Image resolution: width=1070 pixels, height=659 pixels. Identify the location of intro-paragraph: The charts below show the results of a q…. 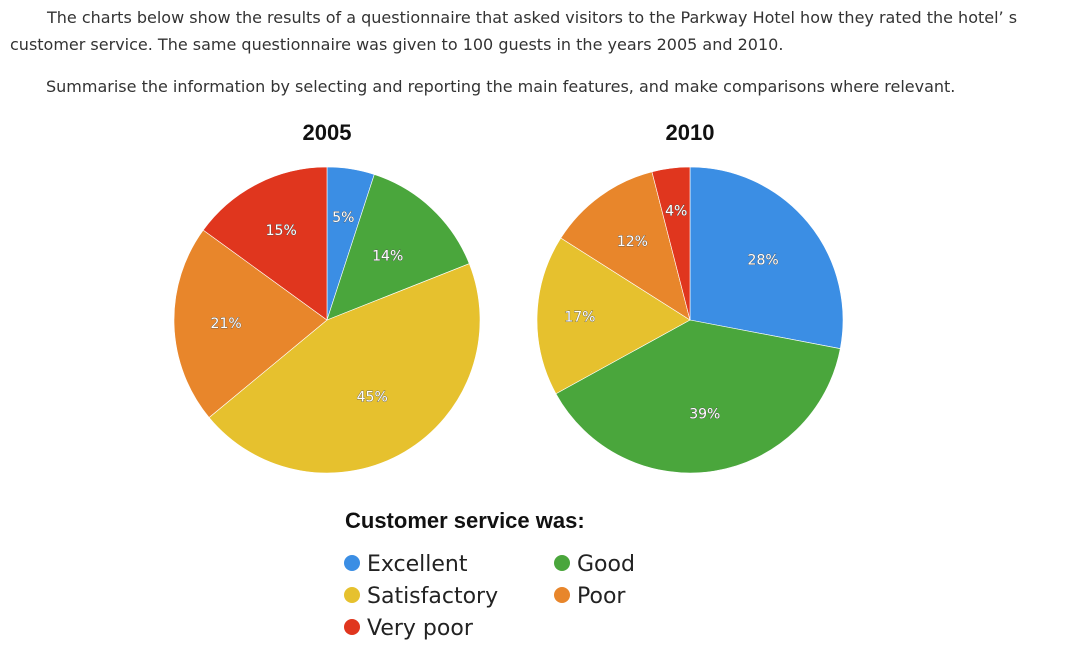
(514, 31).